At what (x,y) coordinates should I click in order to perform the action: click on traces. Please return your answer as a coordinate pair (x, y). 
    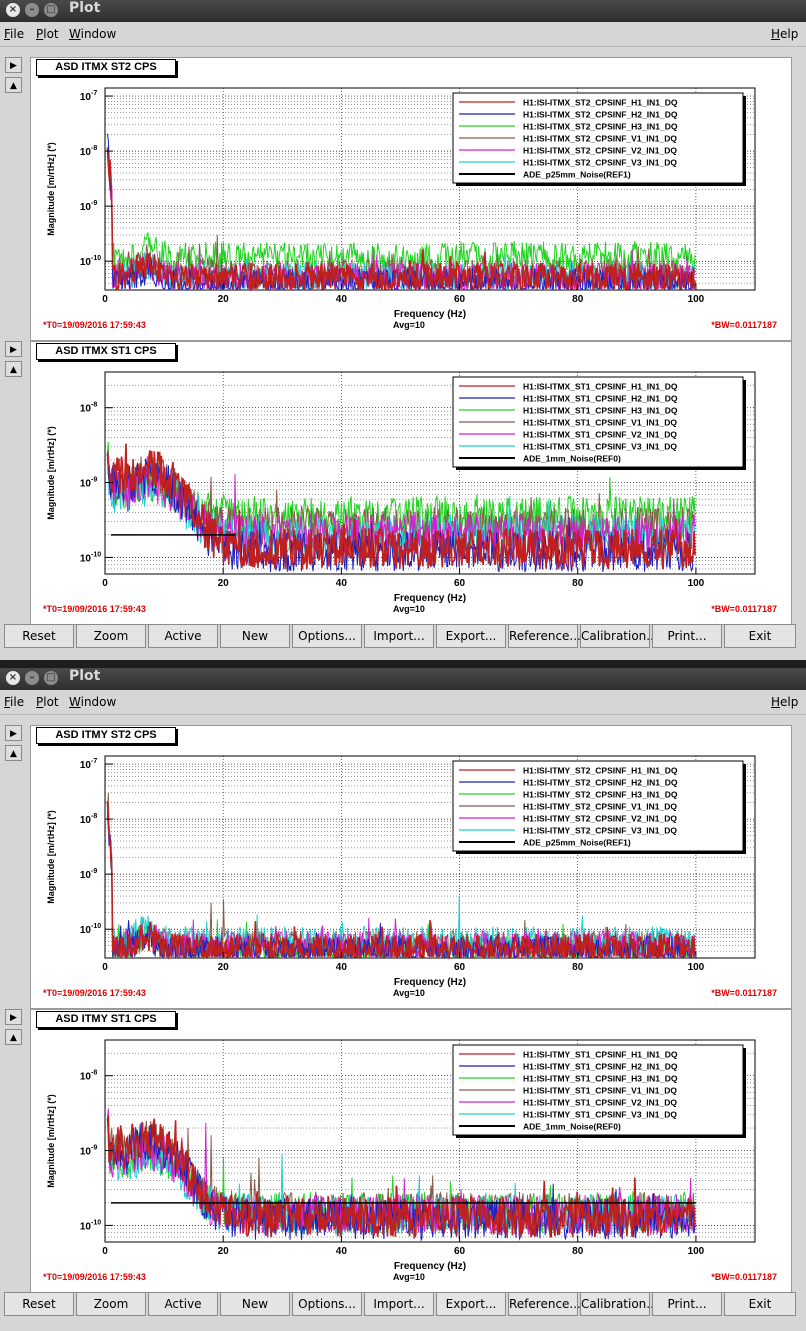
    Looking at the image, I should click on (401, 212).